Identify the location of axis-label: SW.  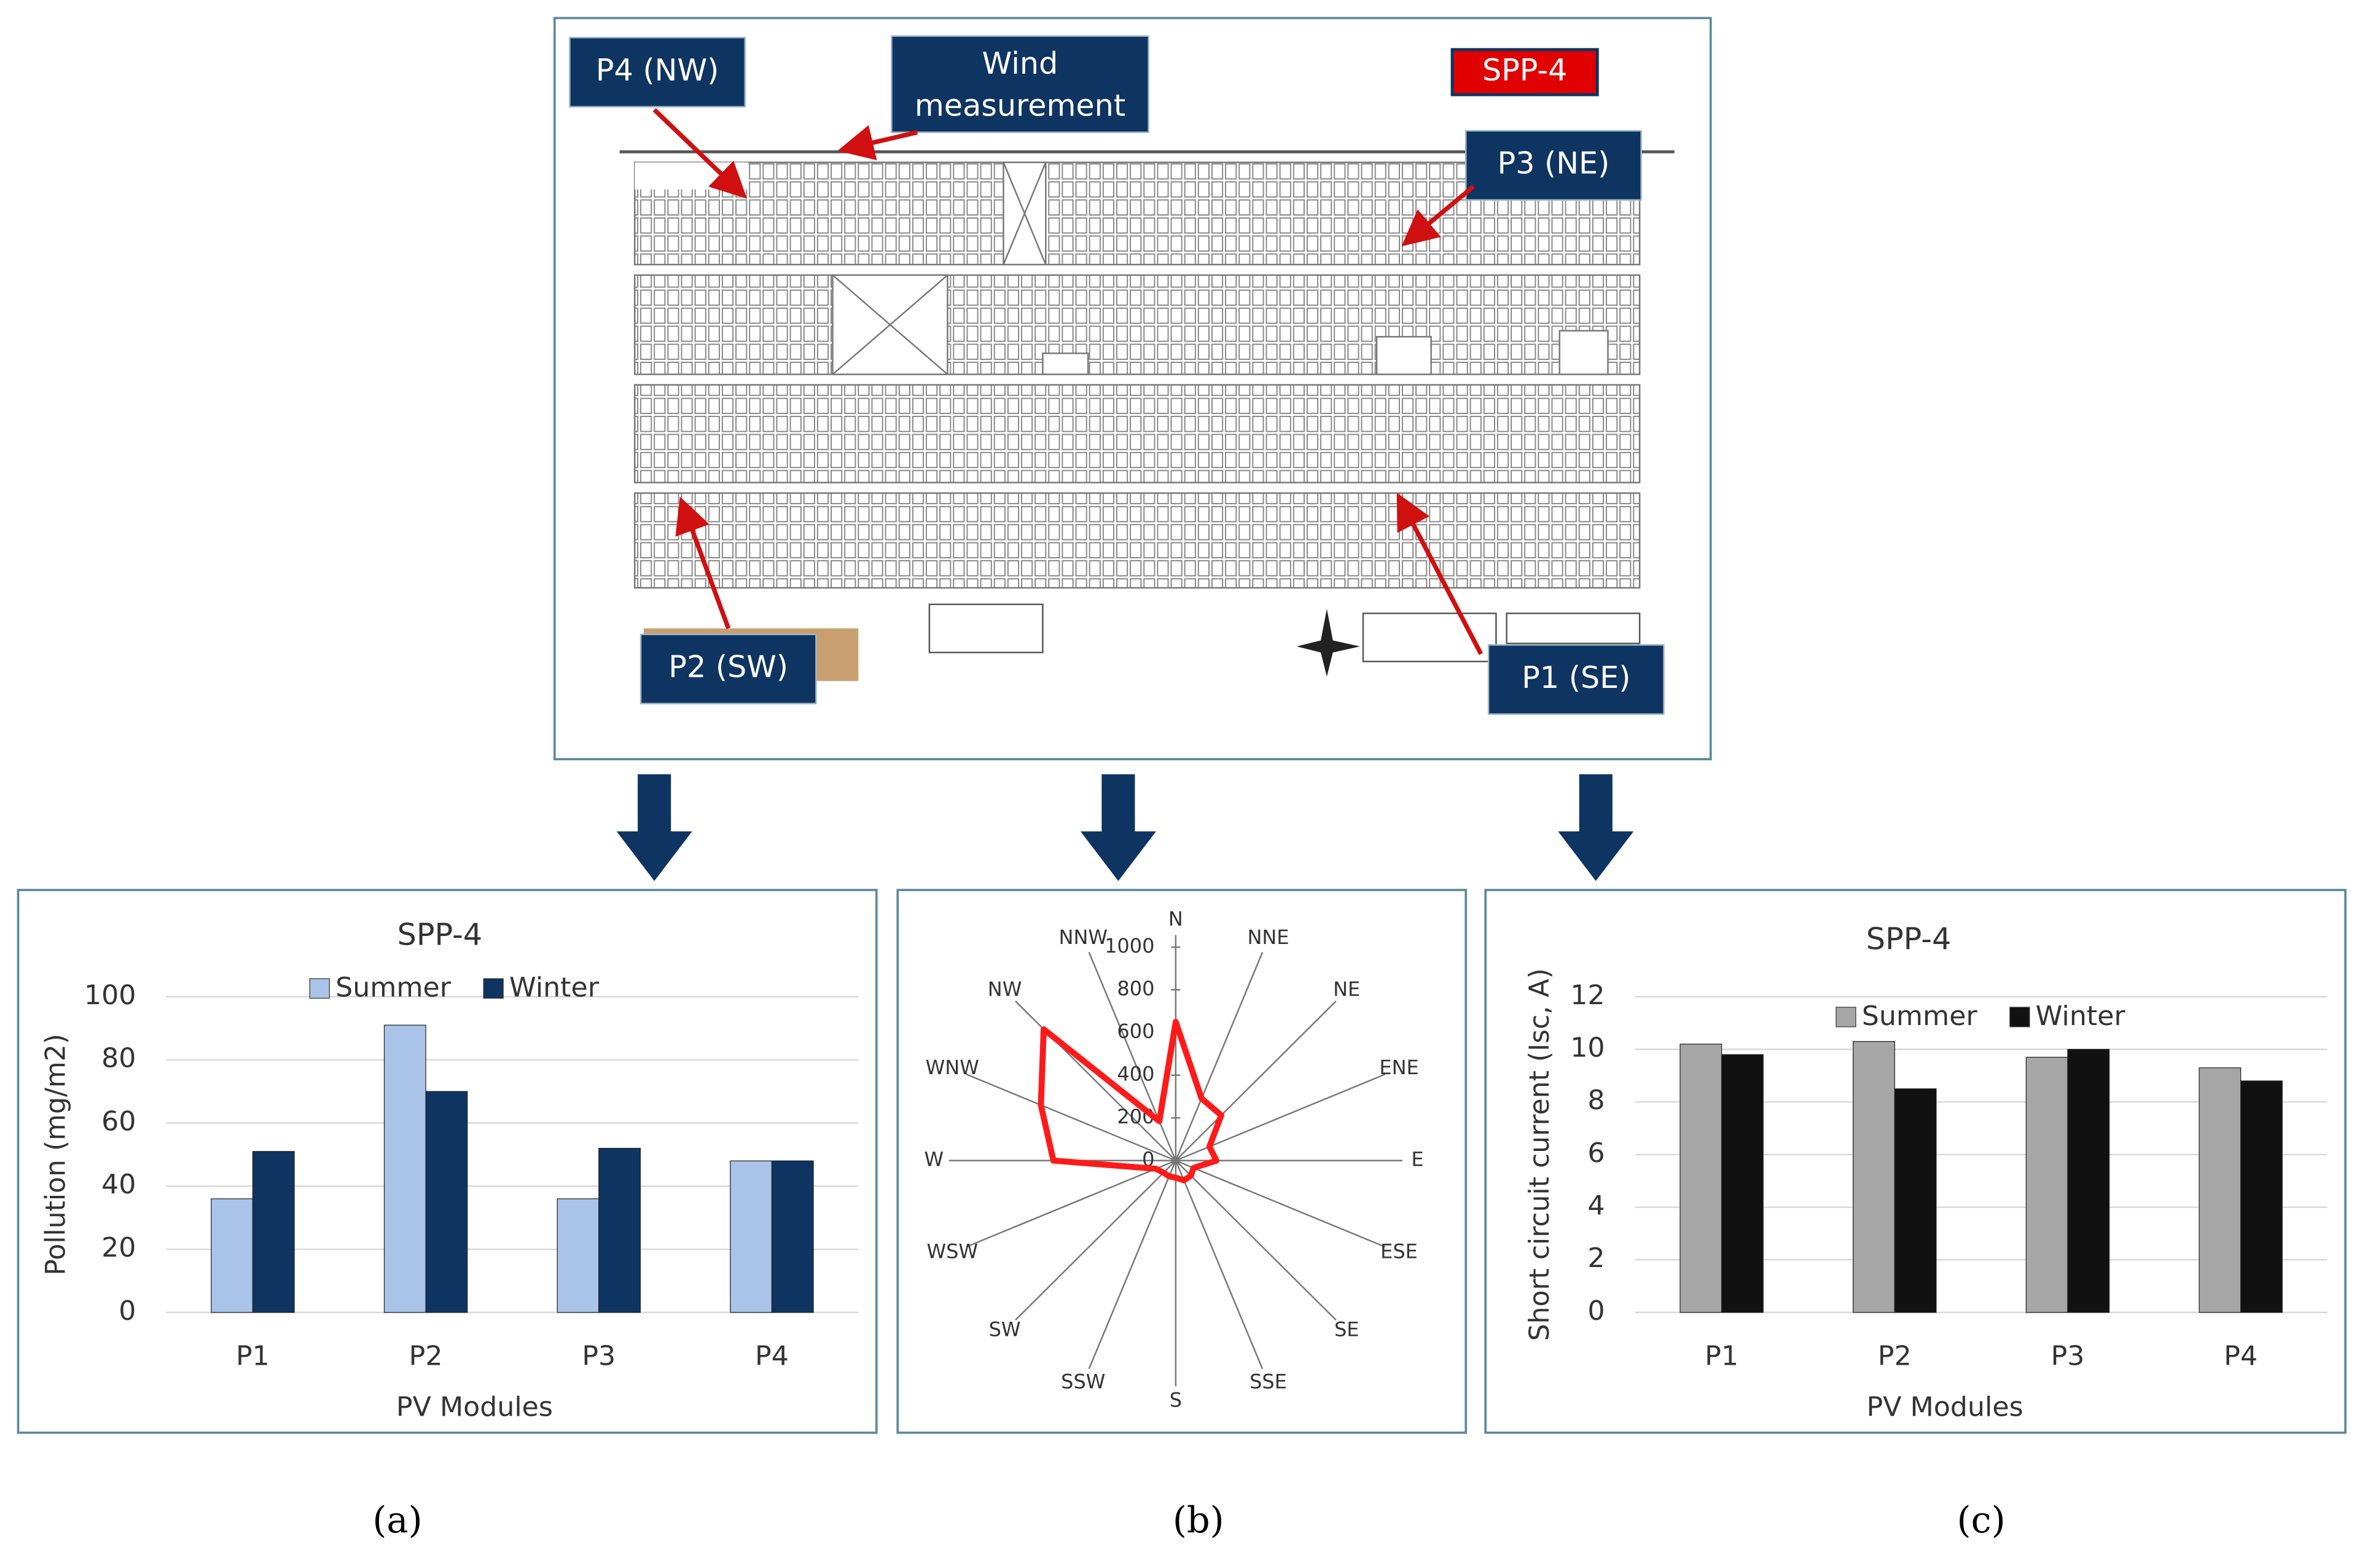
(1005, 1329).